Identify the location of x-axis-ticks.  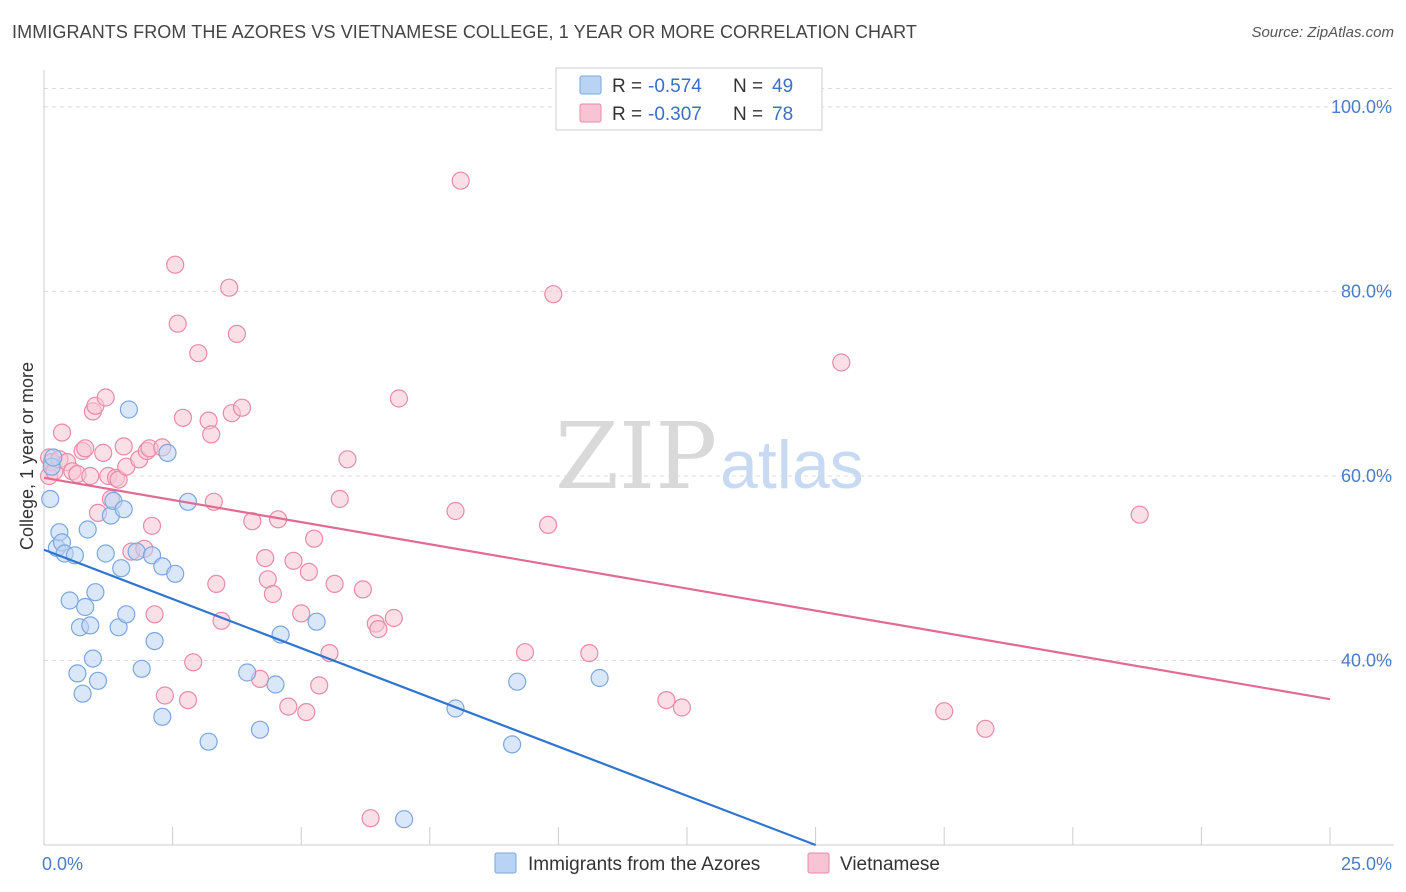
(751, 836).